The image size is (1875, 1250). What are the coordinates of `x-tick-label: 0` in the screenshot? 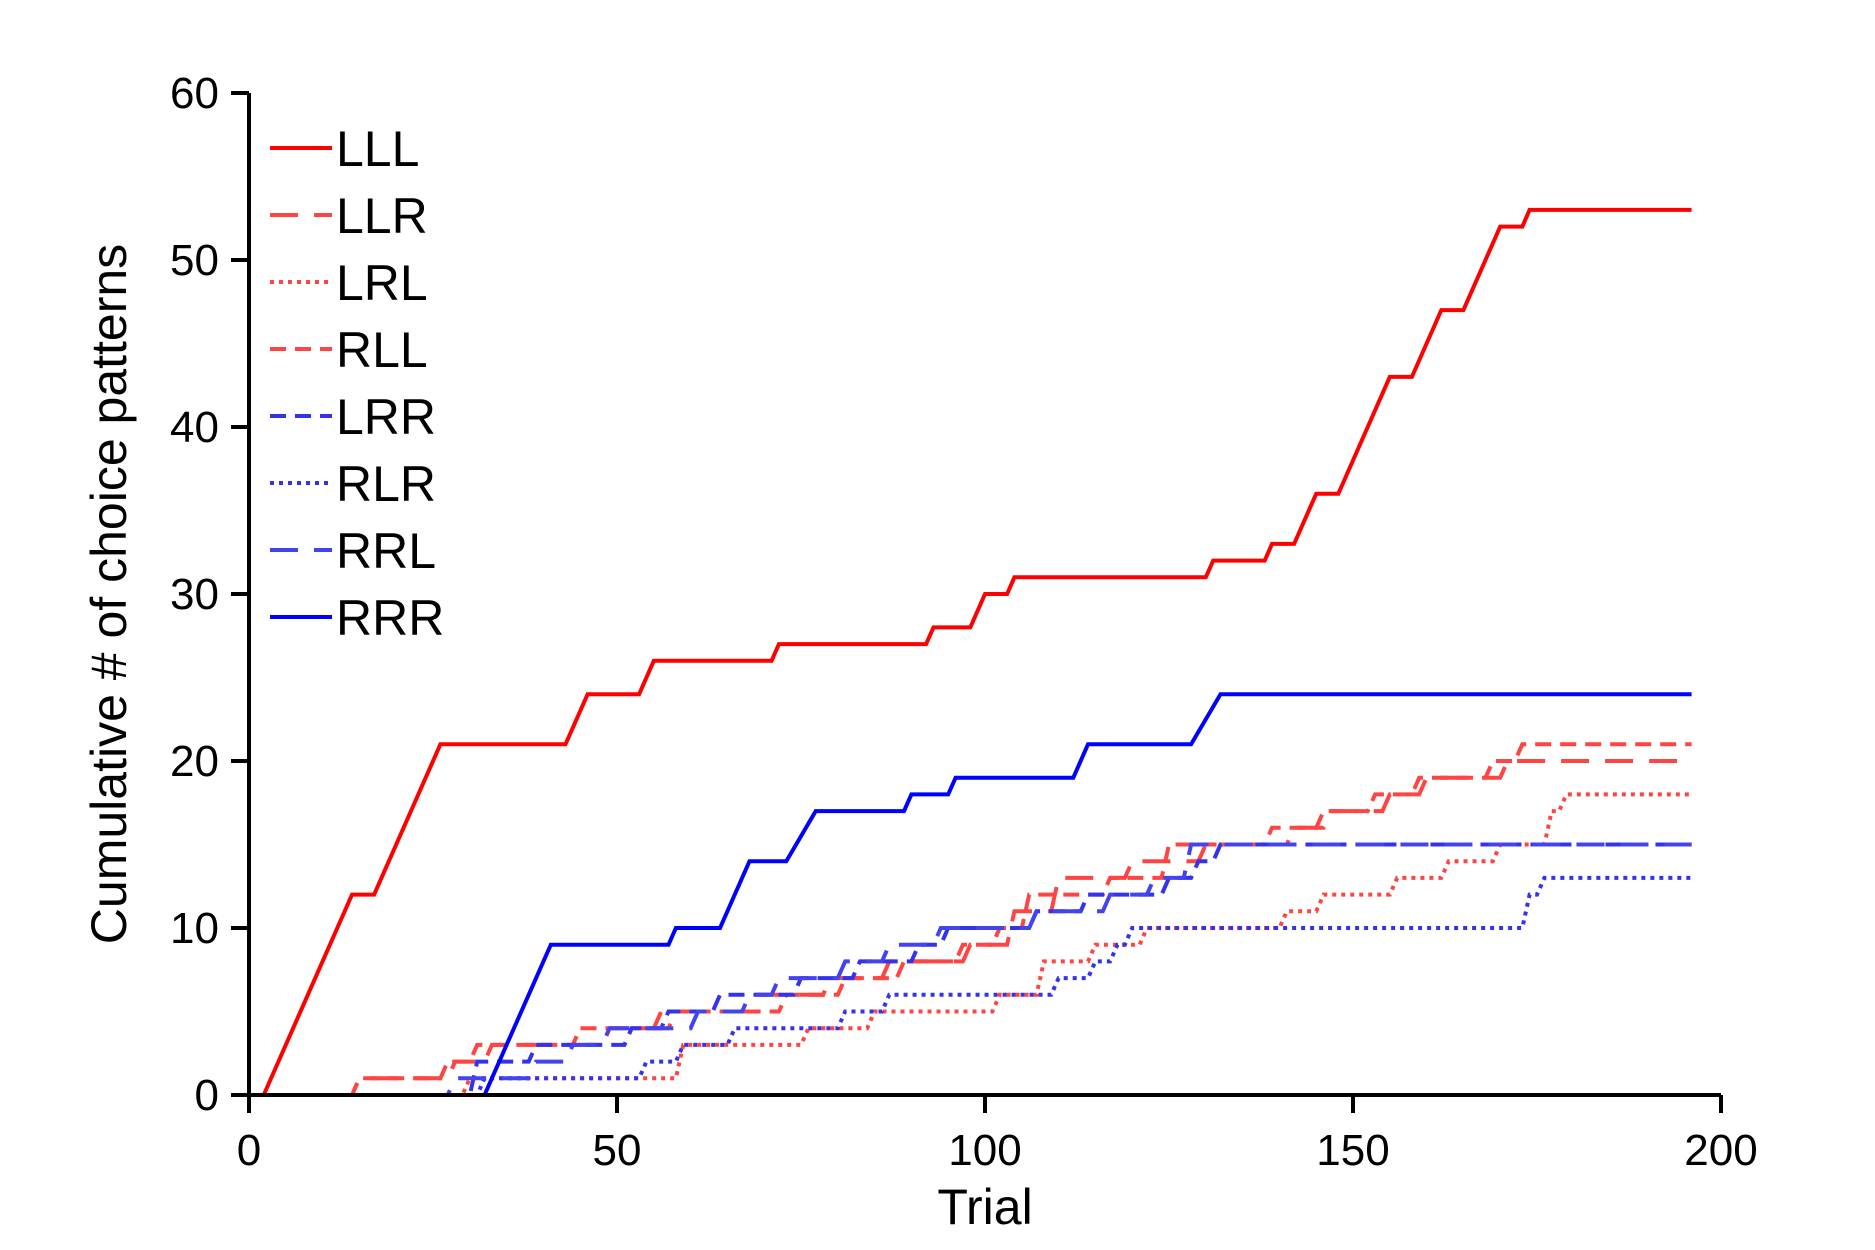 It's located at (249, 1150).